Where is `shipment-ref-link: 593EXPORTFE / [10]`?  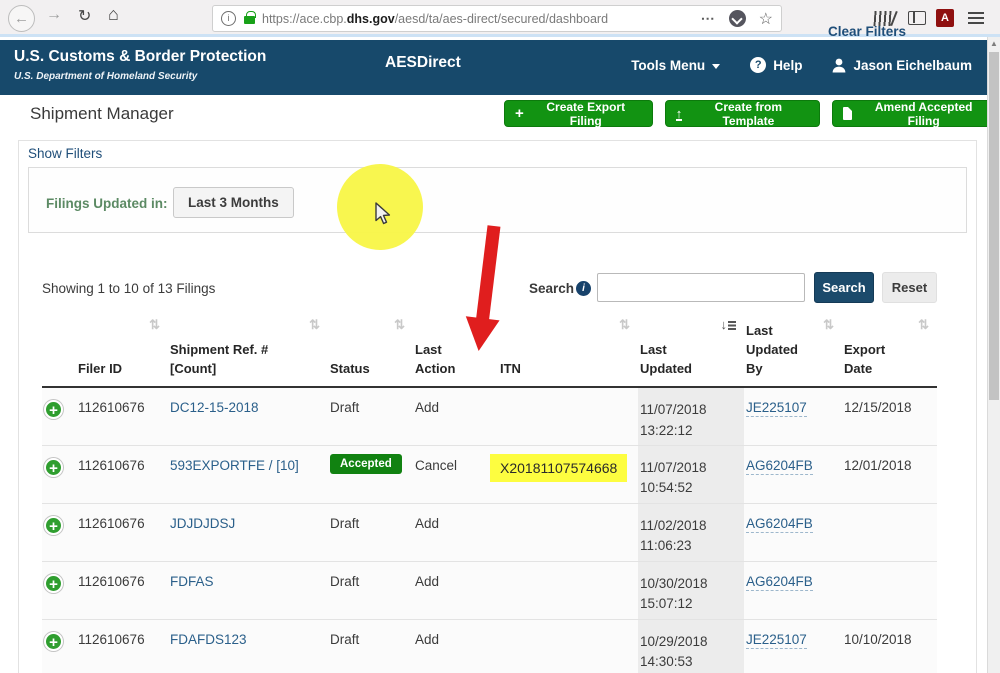
shipment-ref-link: 593EXPORTFE / [10] is located at coordinates (234, 465).